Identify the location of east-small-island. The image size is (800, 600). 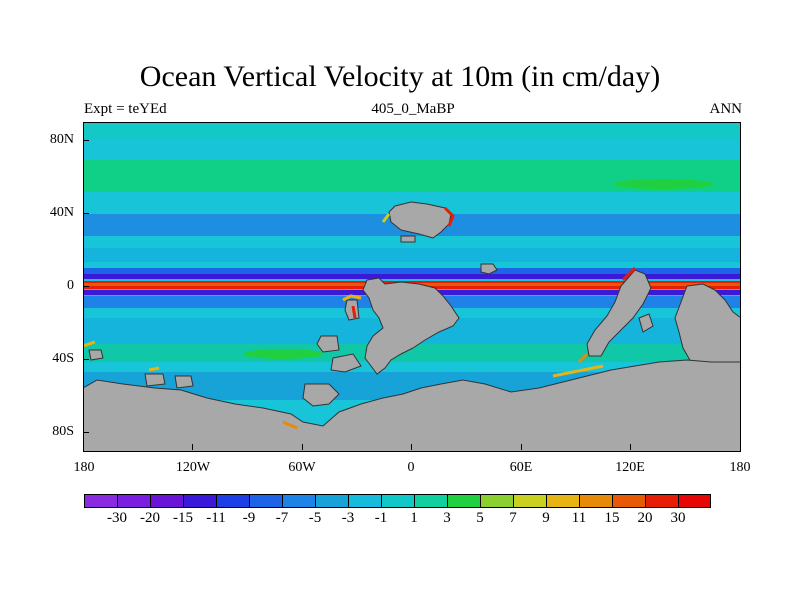
(646, 323).